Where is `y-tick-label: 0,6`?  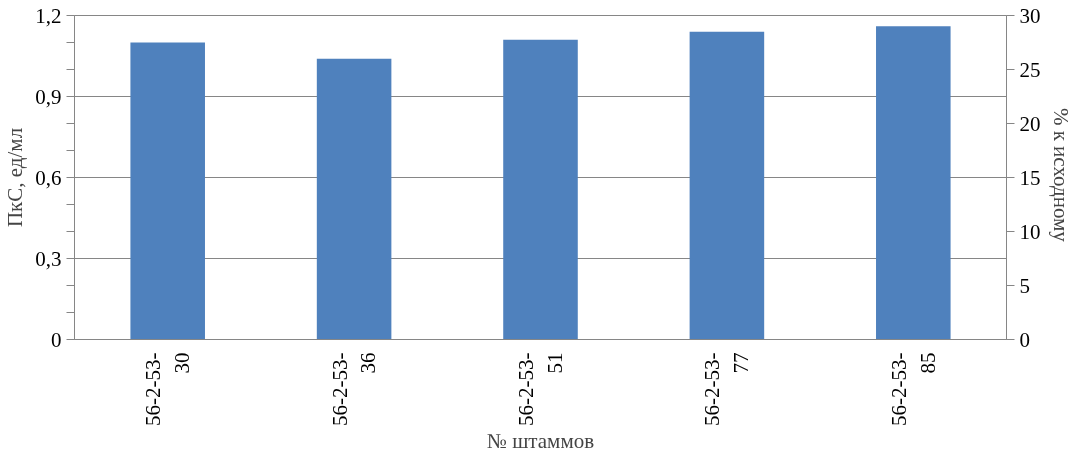 y-tick-label: 0,6 is located at coordinates (48, 177).